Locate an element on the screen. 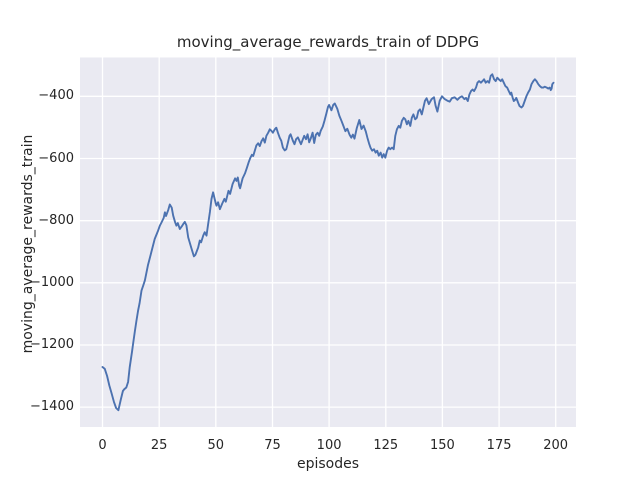  y-axis-label: moving_average_rewards_train is located at coordinates (28, 244).